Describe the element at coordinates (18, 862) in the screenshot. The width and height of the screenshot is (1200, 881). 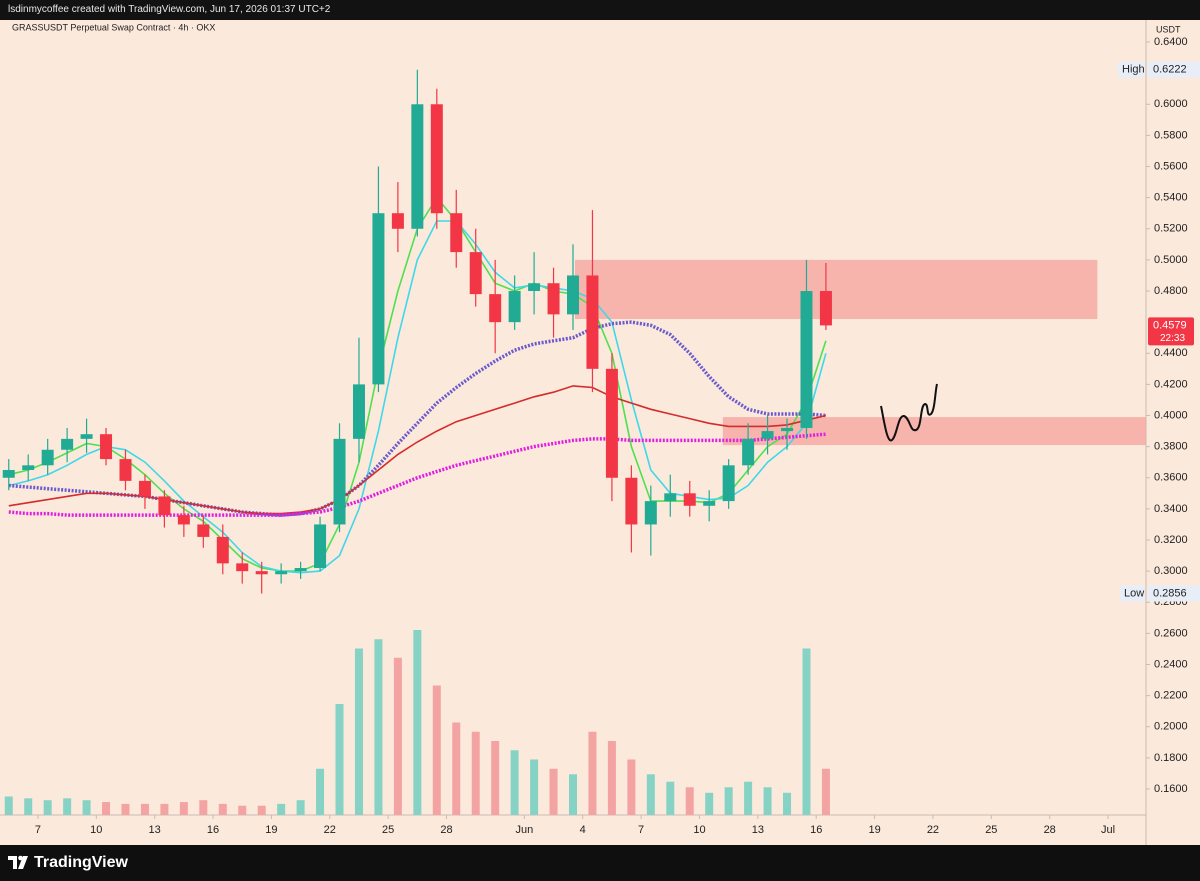
I see `brand-logo` at that location.